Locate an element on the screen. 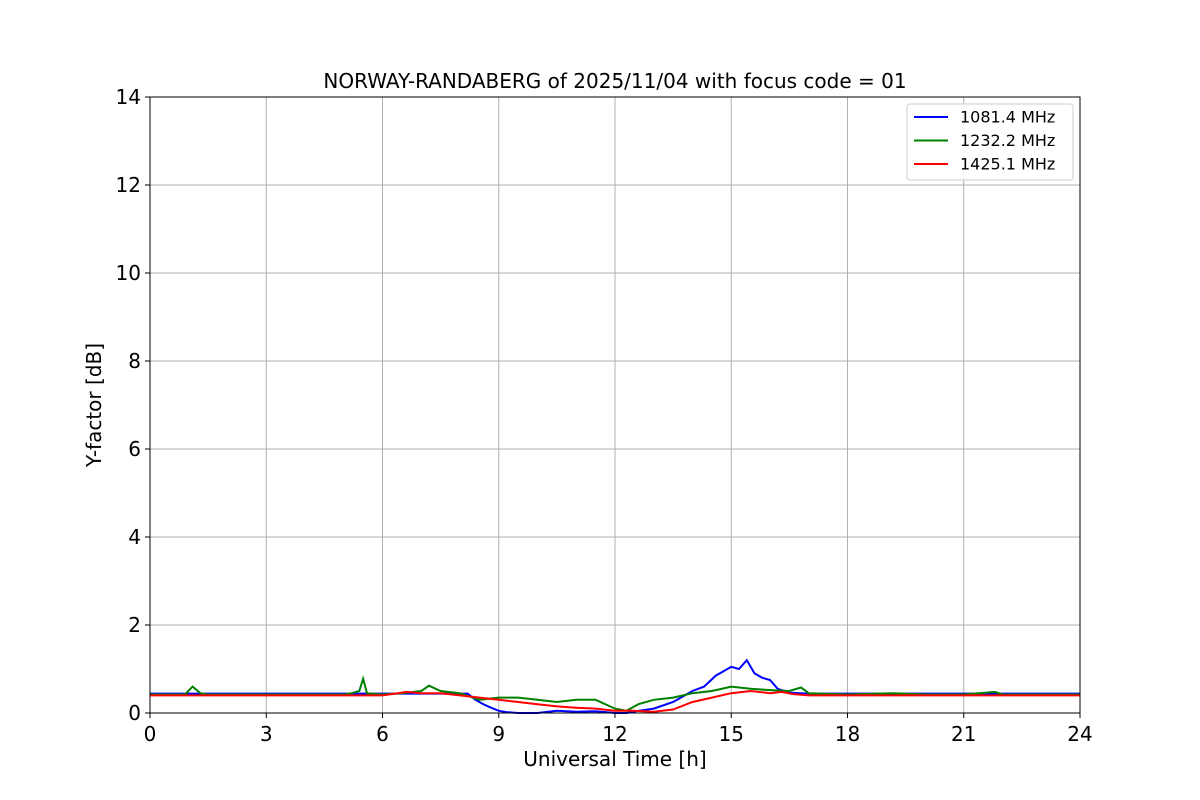 The height and width of the screenshot is (800, 1200). y-tick-label: 10 is located at coordinates (128, 273).